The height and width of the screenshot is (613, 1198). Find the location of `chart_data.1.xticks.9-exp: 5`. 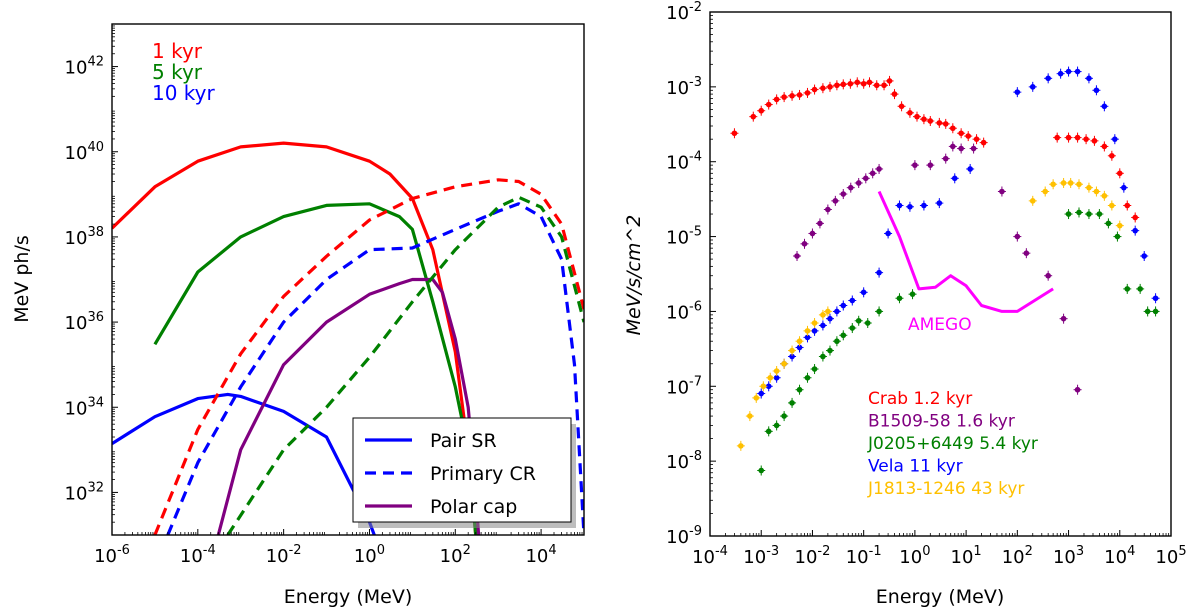

chart_data.1.xticks.9-exp: 5 is located at coordinates (1182, 551).